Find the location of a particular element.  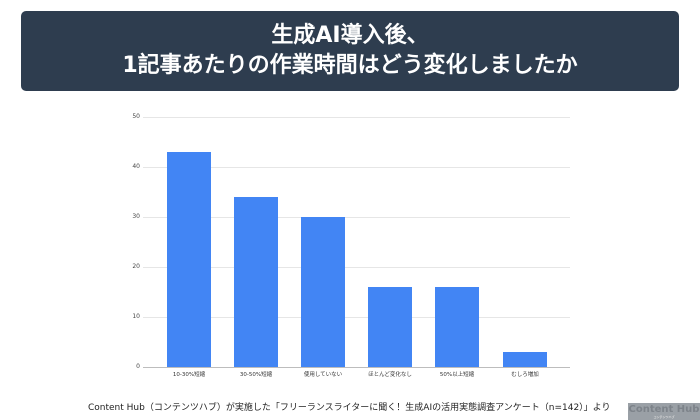

y-tick-label: 40 is located at coordinates (136, 166).